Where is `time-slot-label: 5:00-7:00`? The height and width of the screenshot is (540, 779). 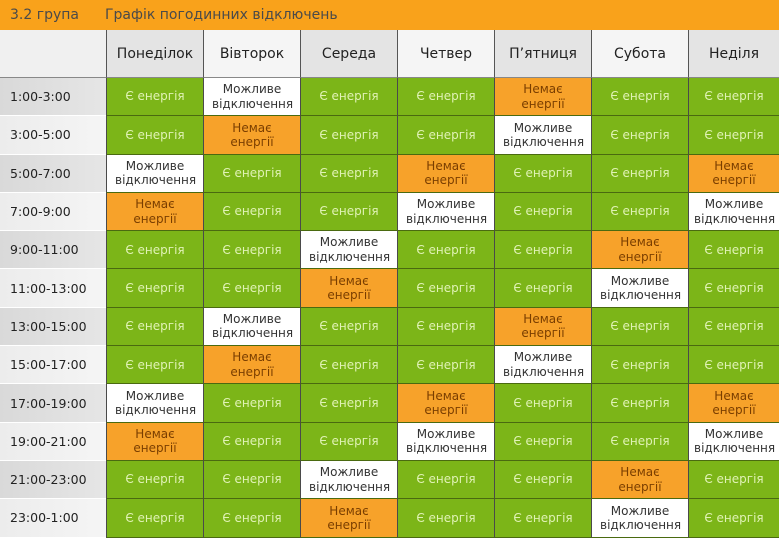 time-slot-label: 5:00-7:00 is located at coordinates (53, 173).